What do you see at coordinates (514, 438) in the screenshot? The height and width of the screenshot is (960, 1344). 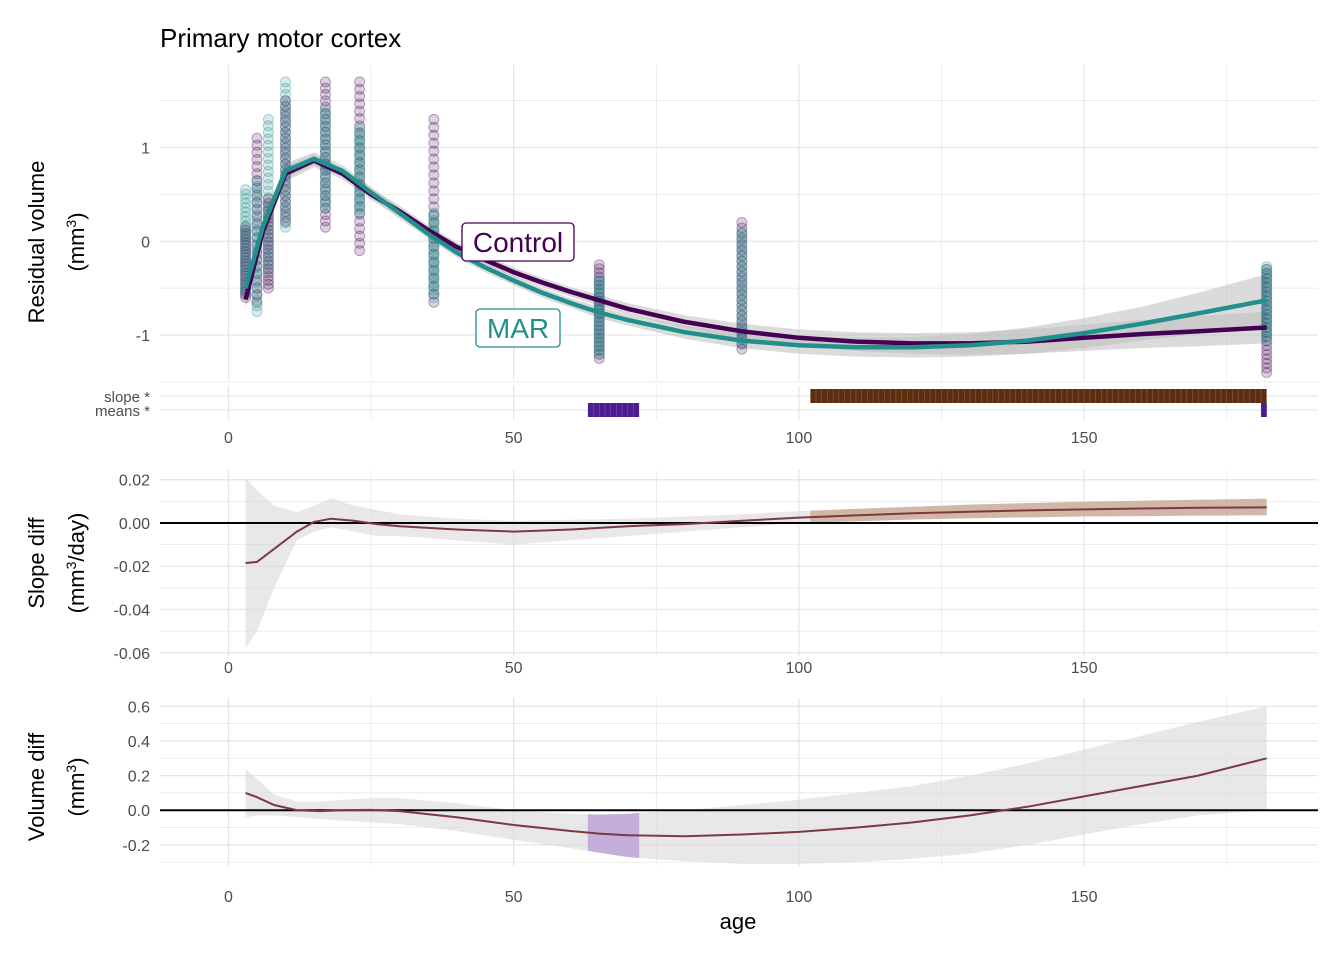 I see `x-tick-label: 50` at bounding box center [514, 438].